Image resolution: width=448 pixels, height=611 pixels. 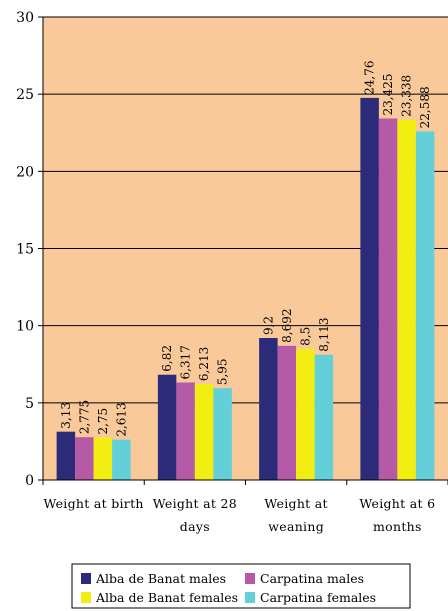 I want to click on data-label: 2,613, so click(x=121, y=419).